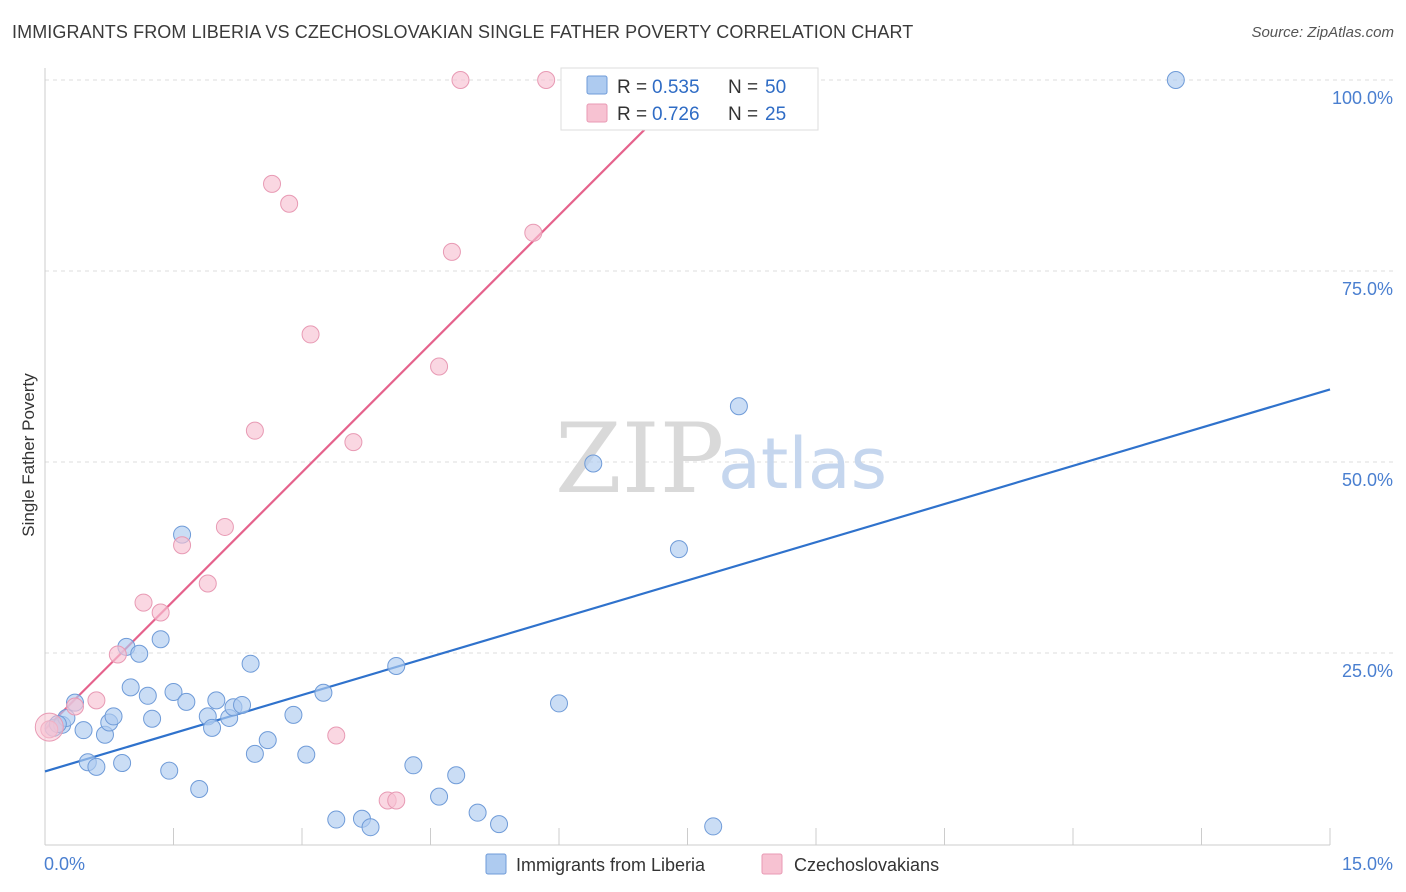 This screenshot has width=1406, height=892. Describe the element at coordinates (775, 114) in the screenshot. I see `stats-n-value-2: 25` at that location.